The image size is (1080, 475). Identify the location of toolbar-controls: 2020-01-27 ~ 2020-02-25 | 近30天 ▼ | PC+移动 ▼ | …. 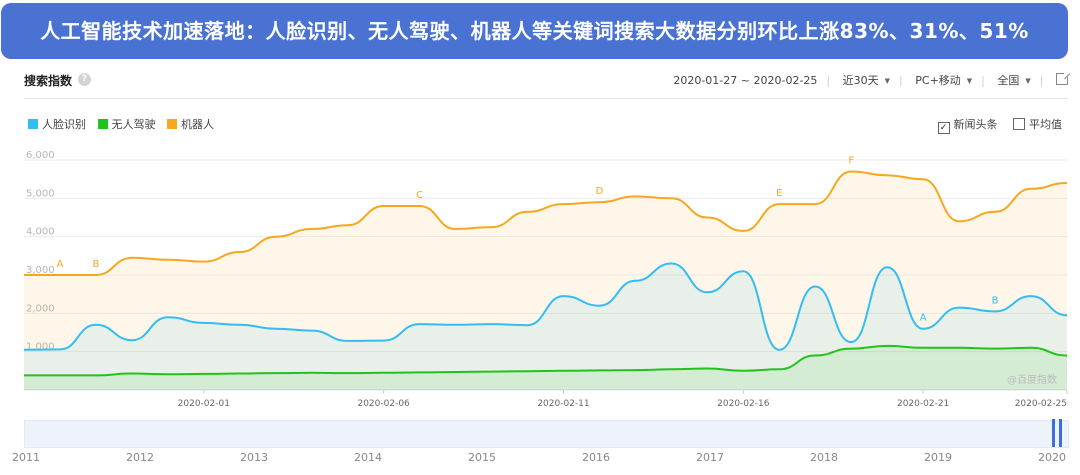
(871, 79).